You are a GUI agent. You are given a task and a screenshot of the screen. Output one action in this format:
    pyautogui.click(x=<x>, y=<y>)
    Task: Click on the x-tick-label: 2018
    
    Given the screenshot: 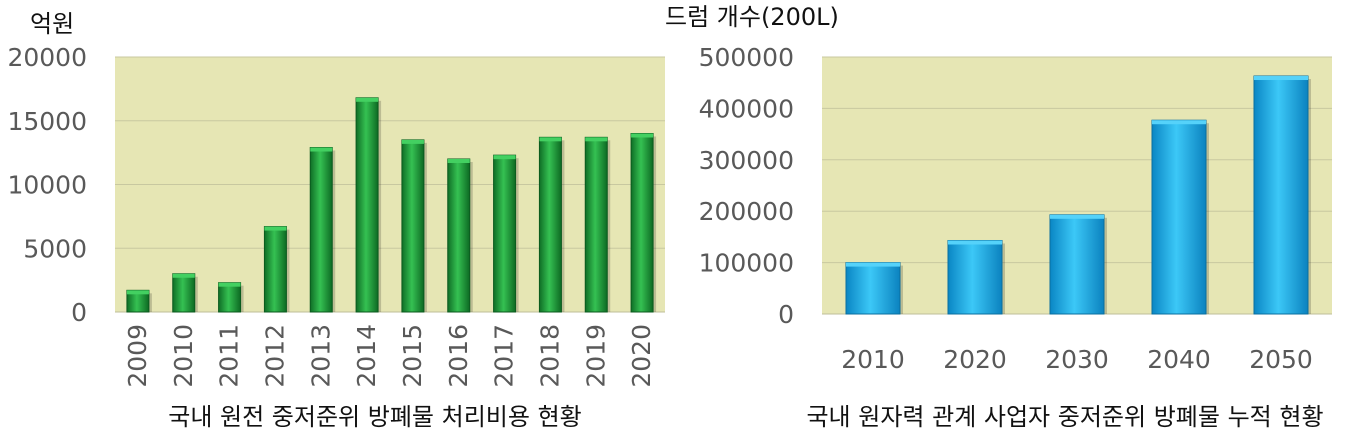 What is the action you would take?
    pyautogui.click(x=549, y=356)
    